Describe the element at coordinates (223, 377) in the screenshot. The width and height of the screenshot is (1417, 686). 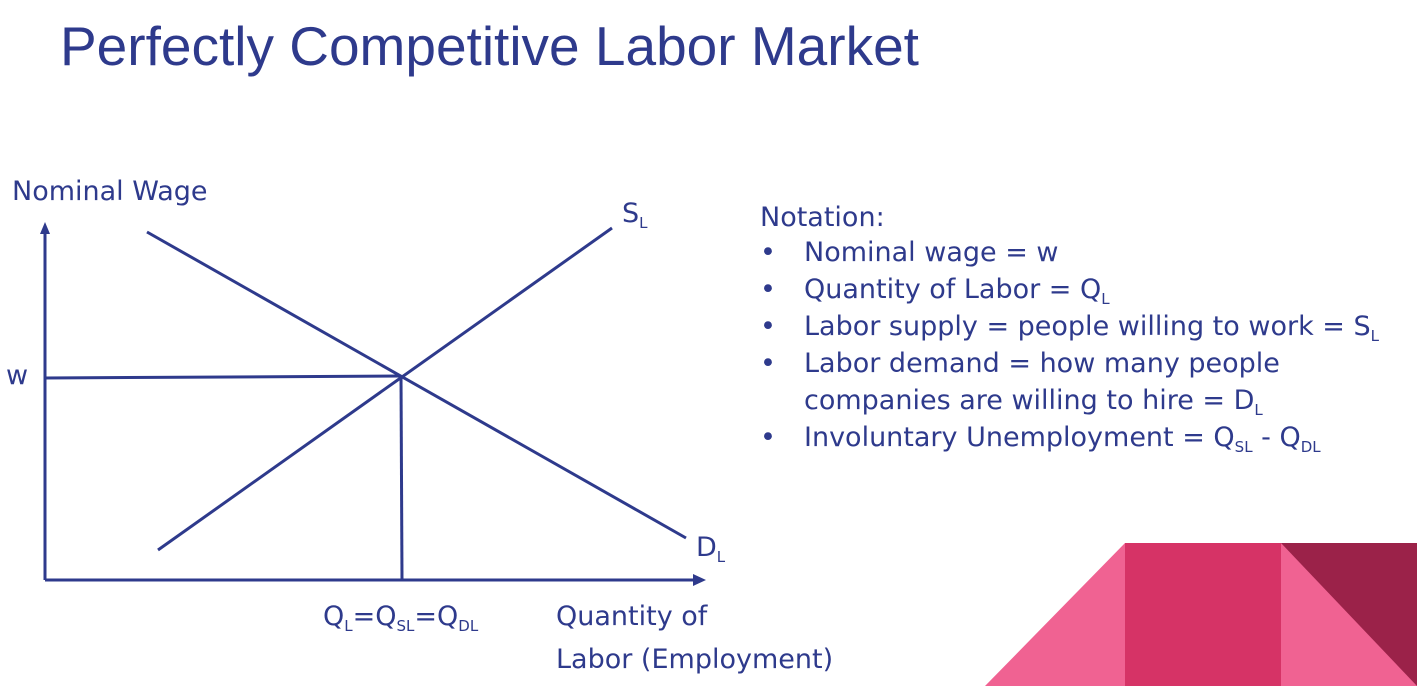
I see `wage-line` at that location.